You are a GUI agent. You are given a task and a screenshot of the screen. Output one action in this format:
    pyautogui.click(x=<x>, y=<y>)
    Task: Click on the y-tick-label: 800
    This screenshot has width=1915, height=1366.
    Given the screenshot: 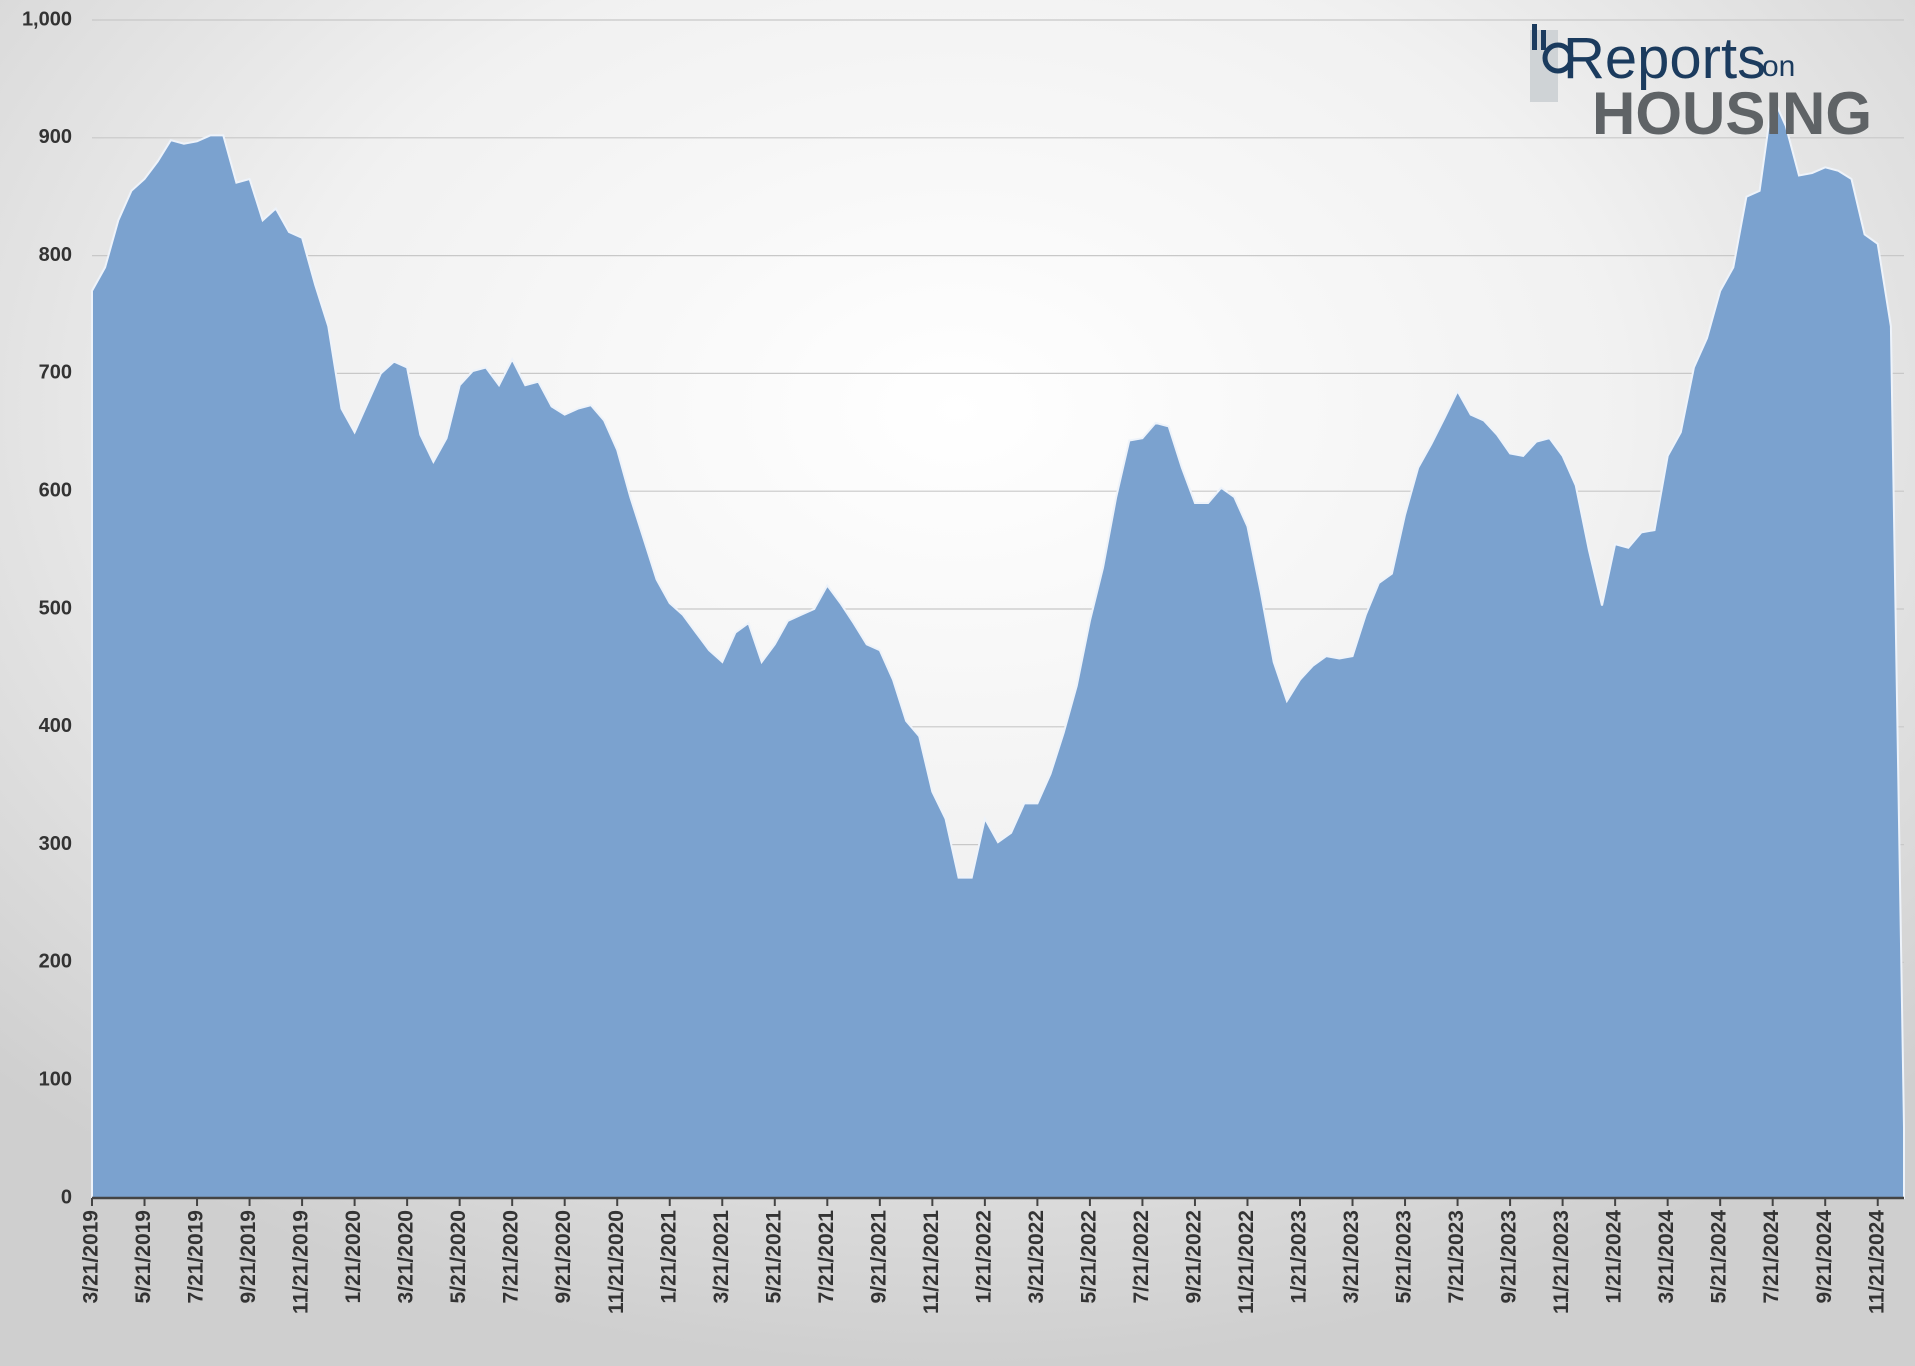 What is the action you would take?
    pyautogui.click(x=55, y=255)
    